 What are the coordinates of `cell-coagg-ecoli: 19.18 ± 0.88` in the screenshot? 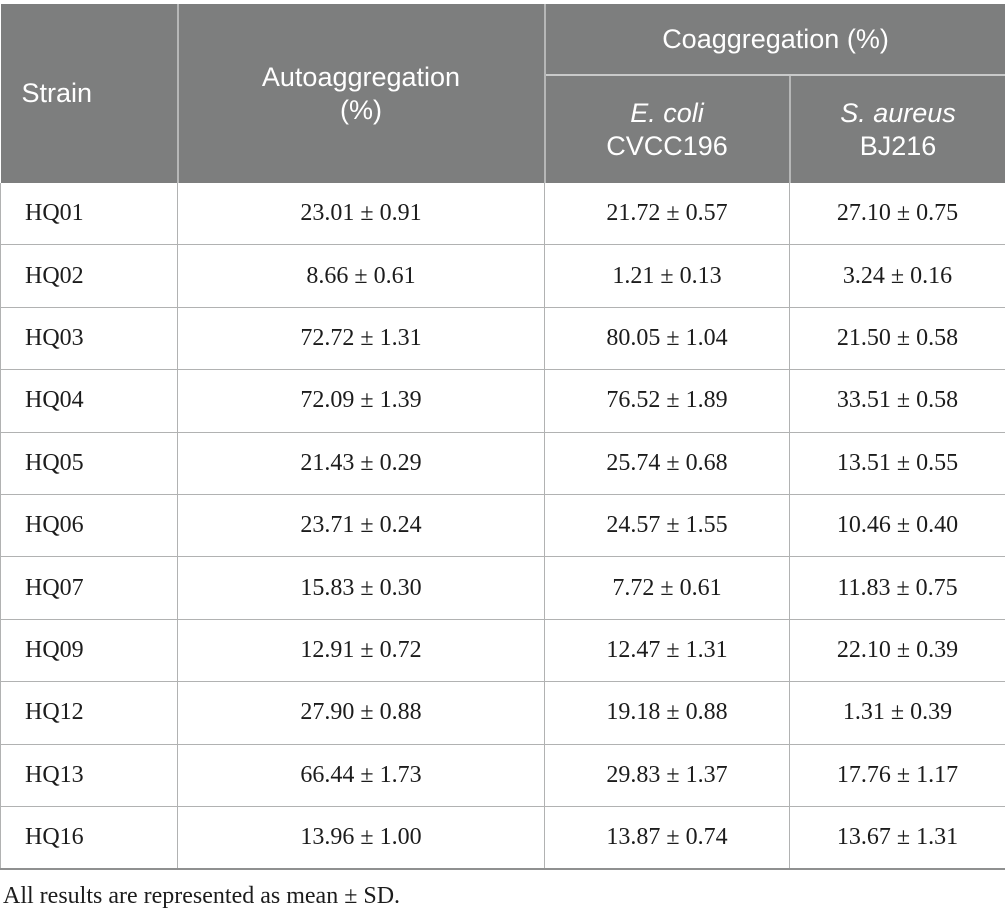 It's located at (667, 713).